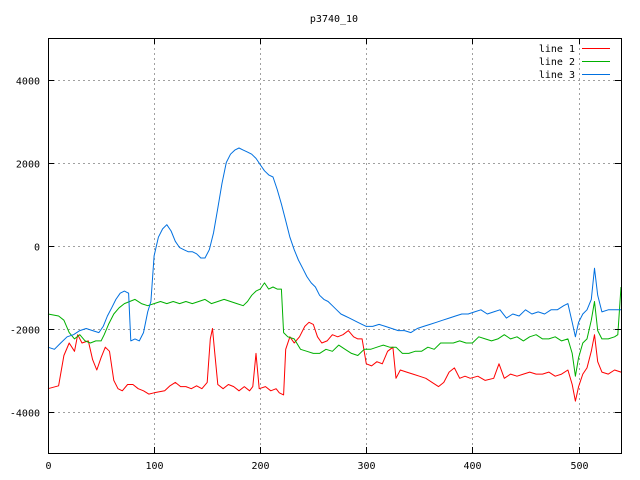  What do you see at coordinates (334, 19) in the screenshot?
I see `chart-title: p3740_10` at bounding box center [334, 19].